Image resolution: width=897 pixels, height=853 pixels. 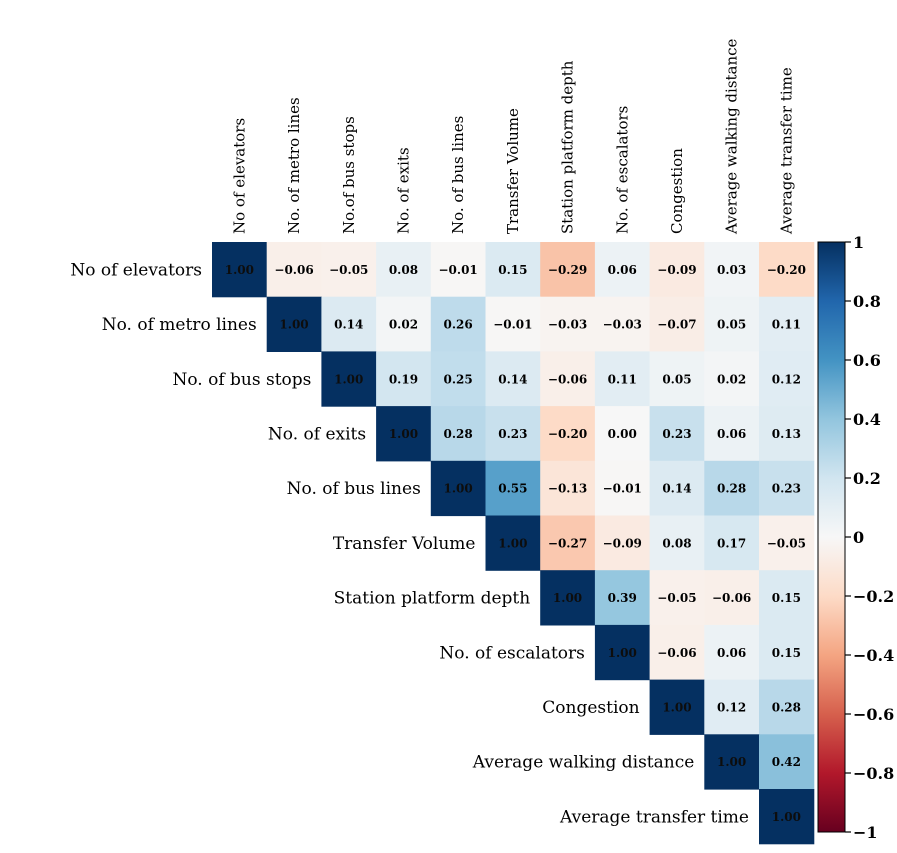 I want to click on cell-value-label: 0.23, so click(x=512, y=434).